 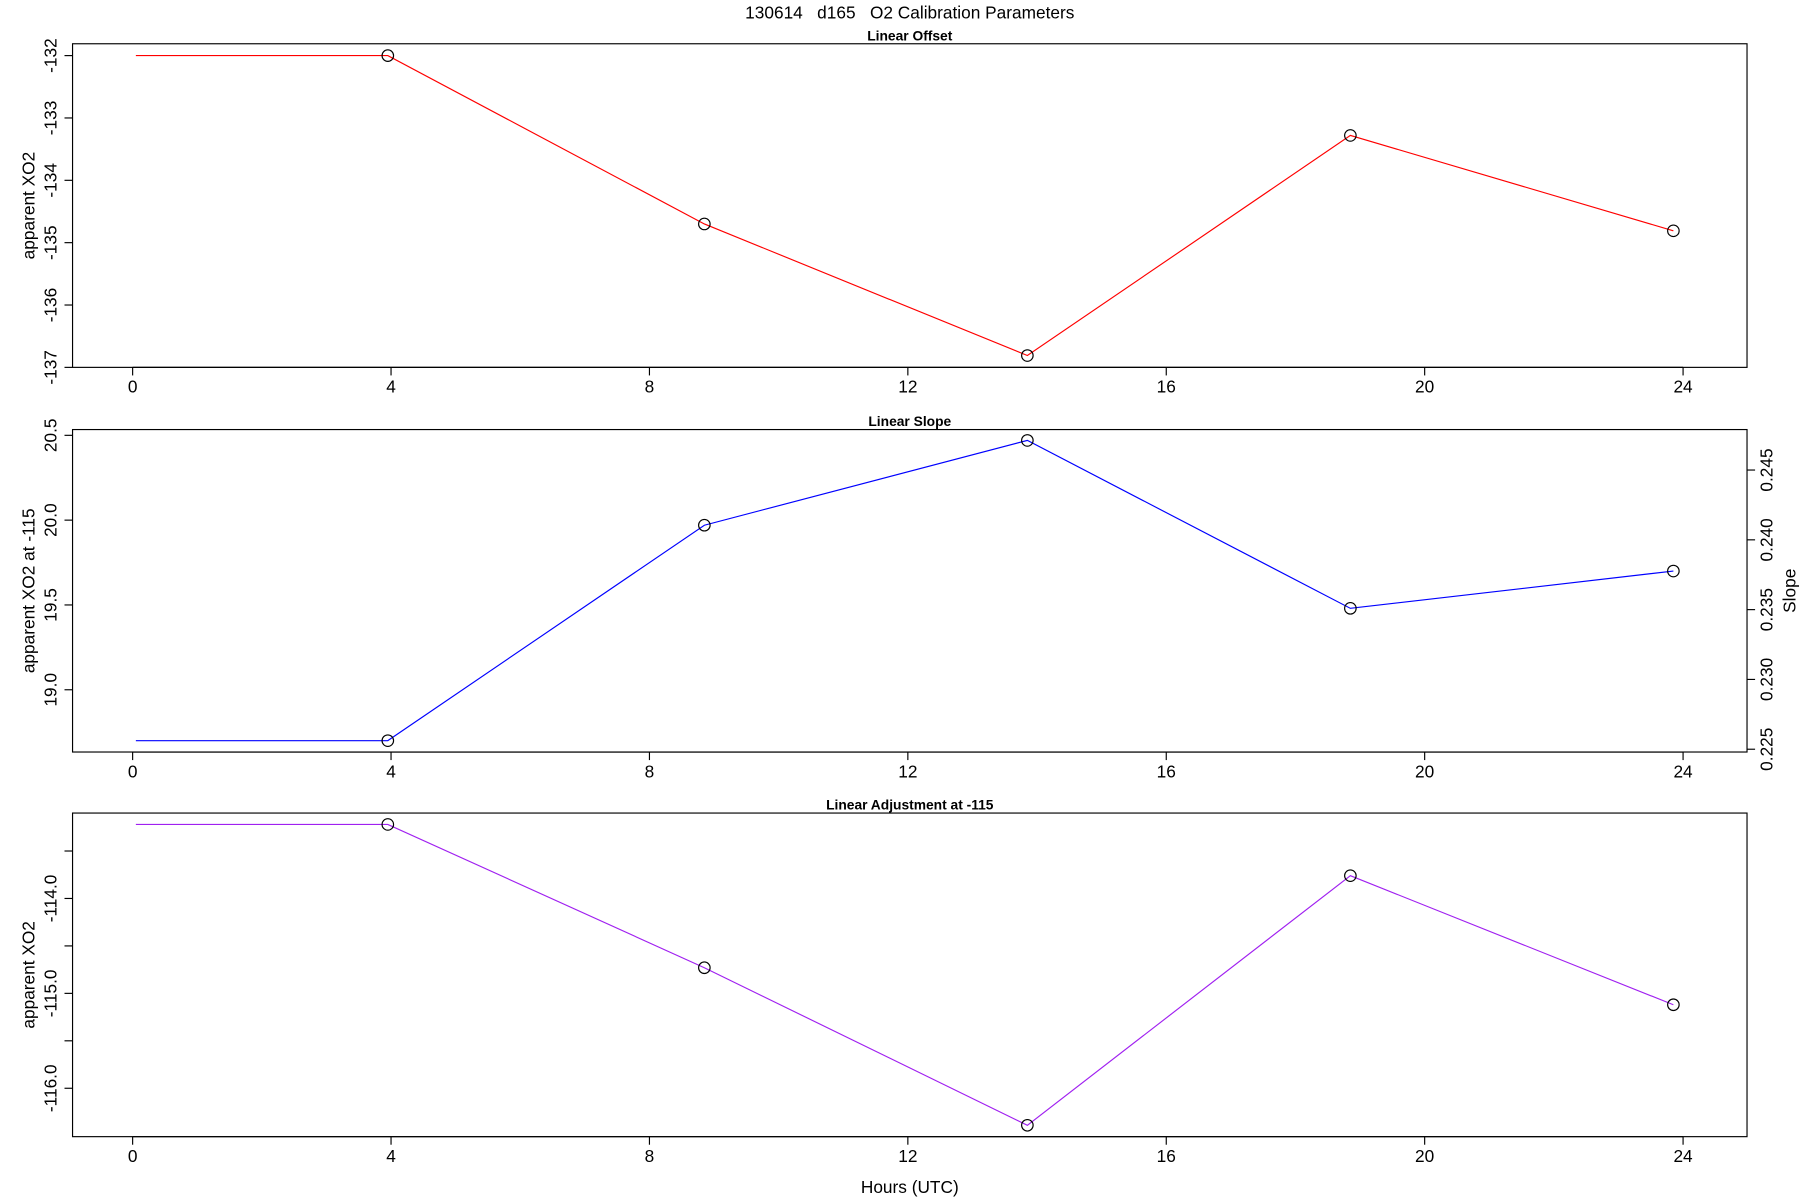 I want to click on y2-tick-label: 0.235, so click(x=1766, y=609).